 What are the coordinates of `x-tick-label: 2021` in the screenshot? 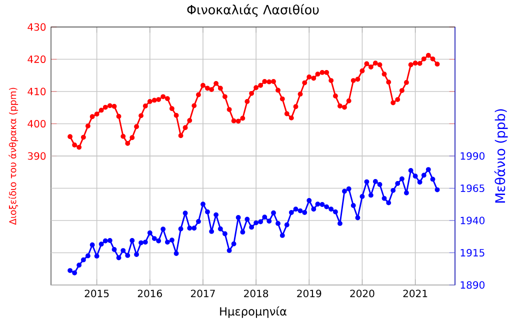 It's located at (415, 294).